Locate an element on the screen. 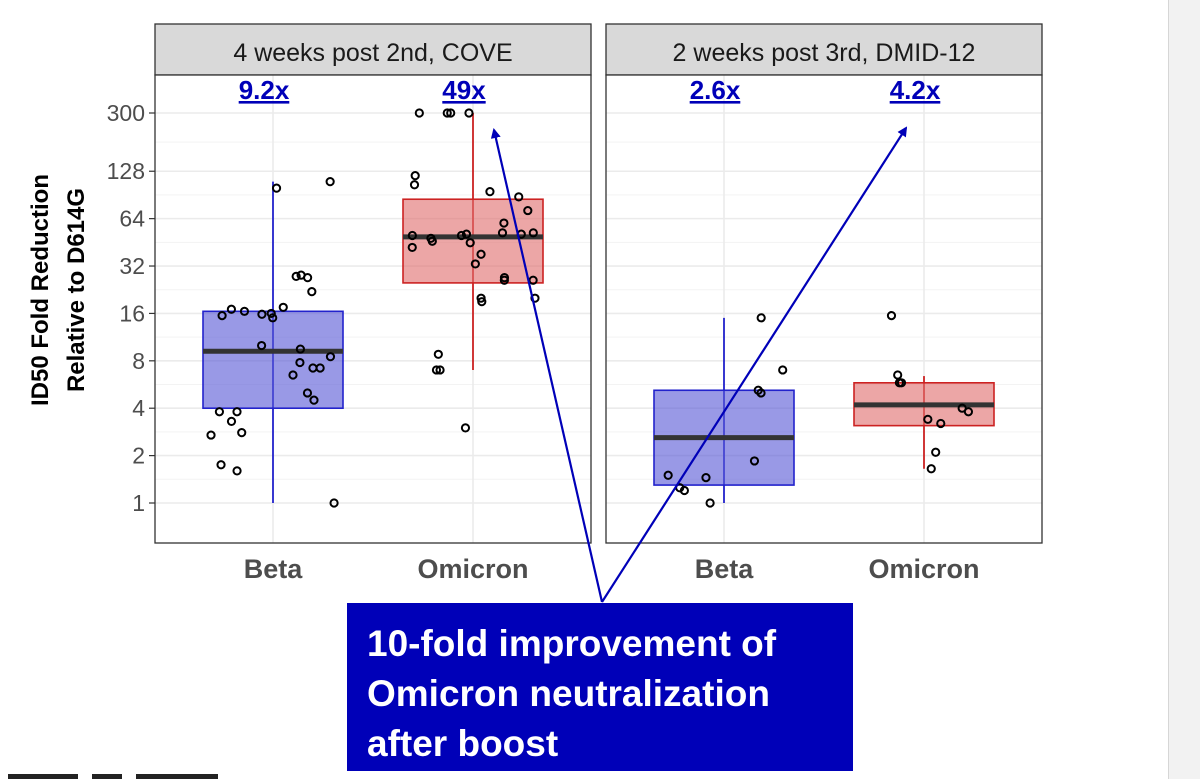 The height and width of the screenshot is (779, 1200). fold-label: 2.6x is located at coordinates (715, 90).